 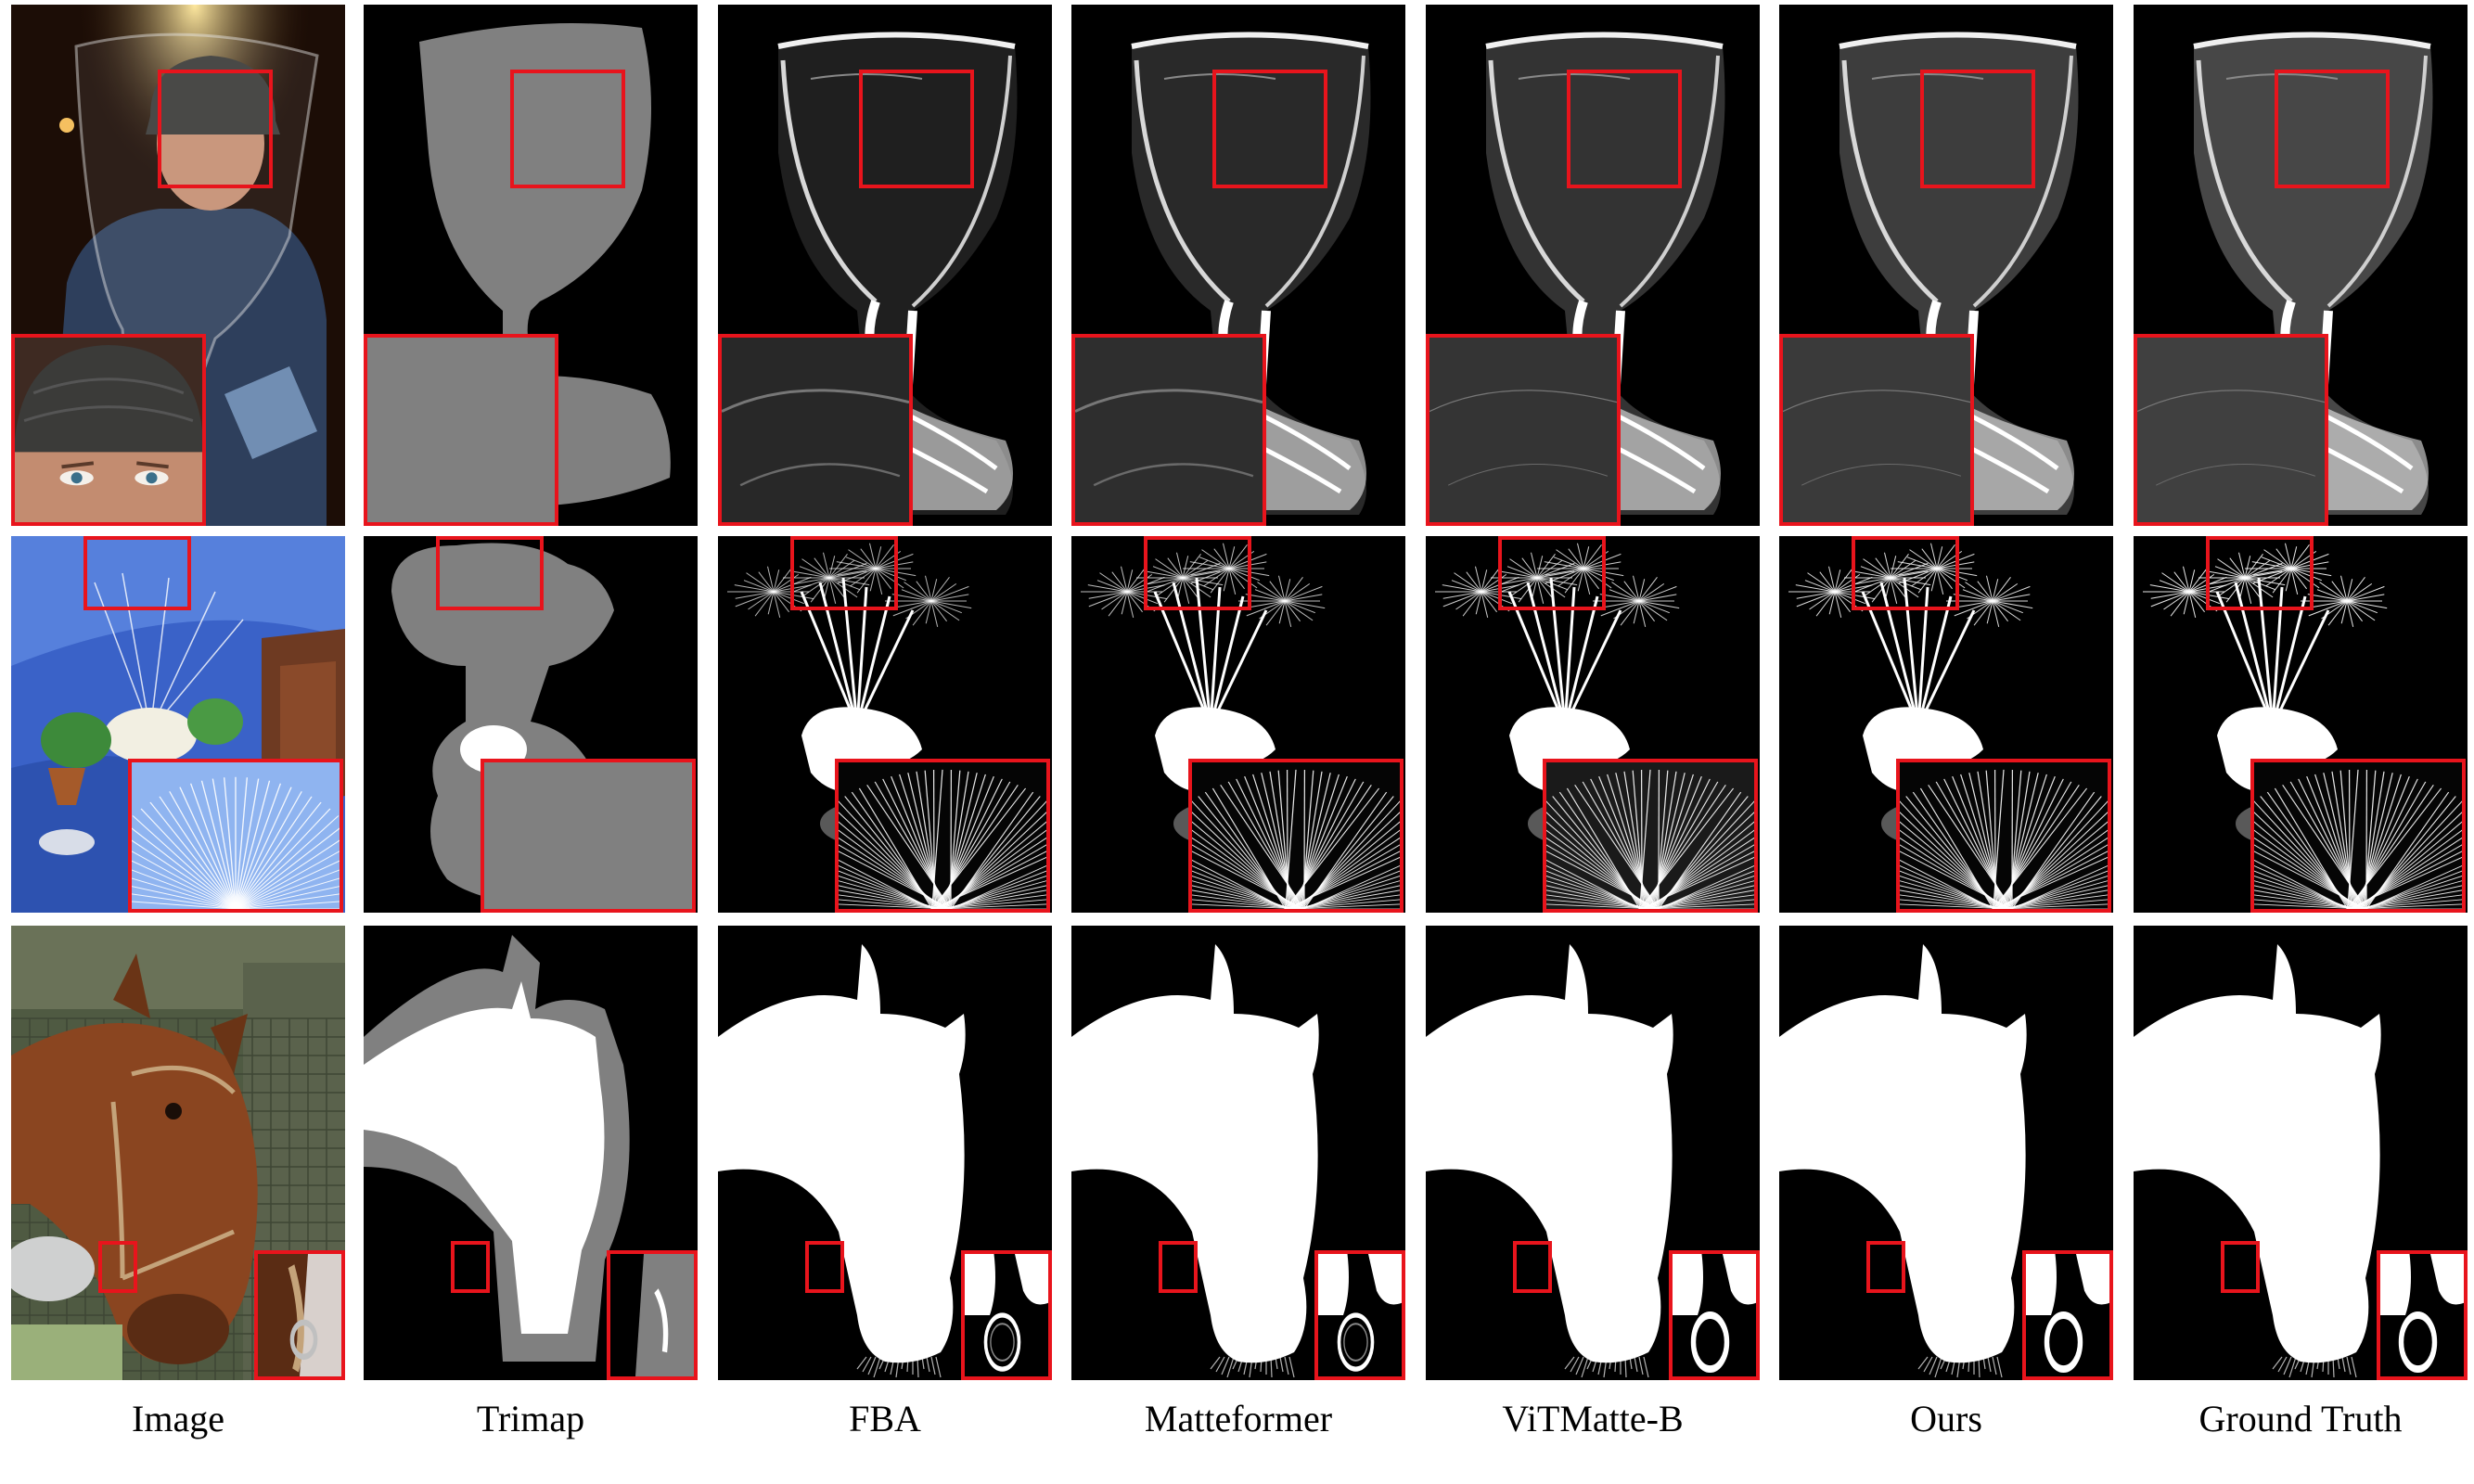 What do you see at coordinates (1946, 724) in the screenshot?
I see `dandelion-ours-panel` at bounding box center [1946, 724].